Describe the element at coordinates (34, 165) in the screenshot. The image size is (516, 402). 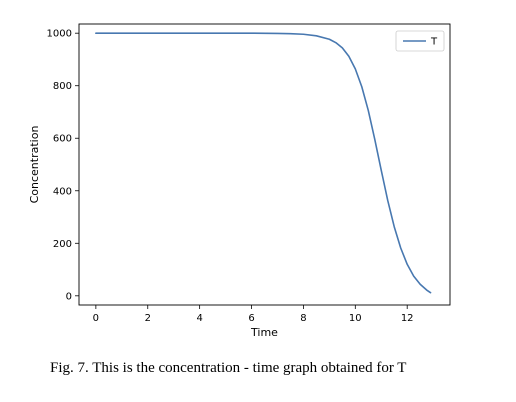
I see `y-axis-label: Concentration` at that location.